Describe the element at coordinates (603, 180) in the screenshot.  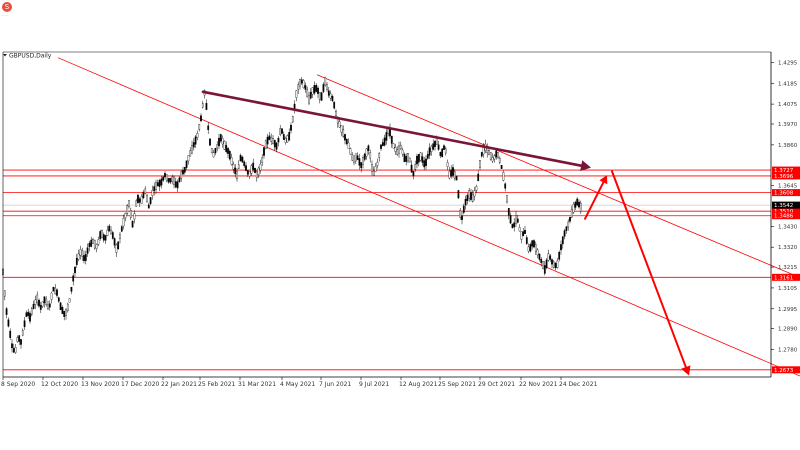
I see `projection-arrow-up-head` at that location.